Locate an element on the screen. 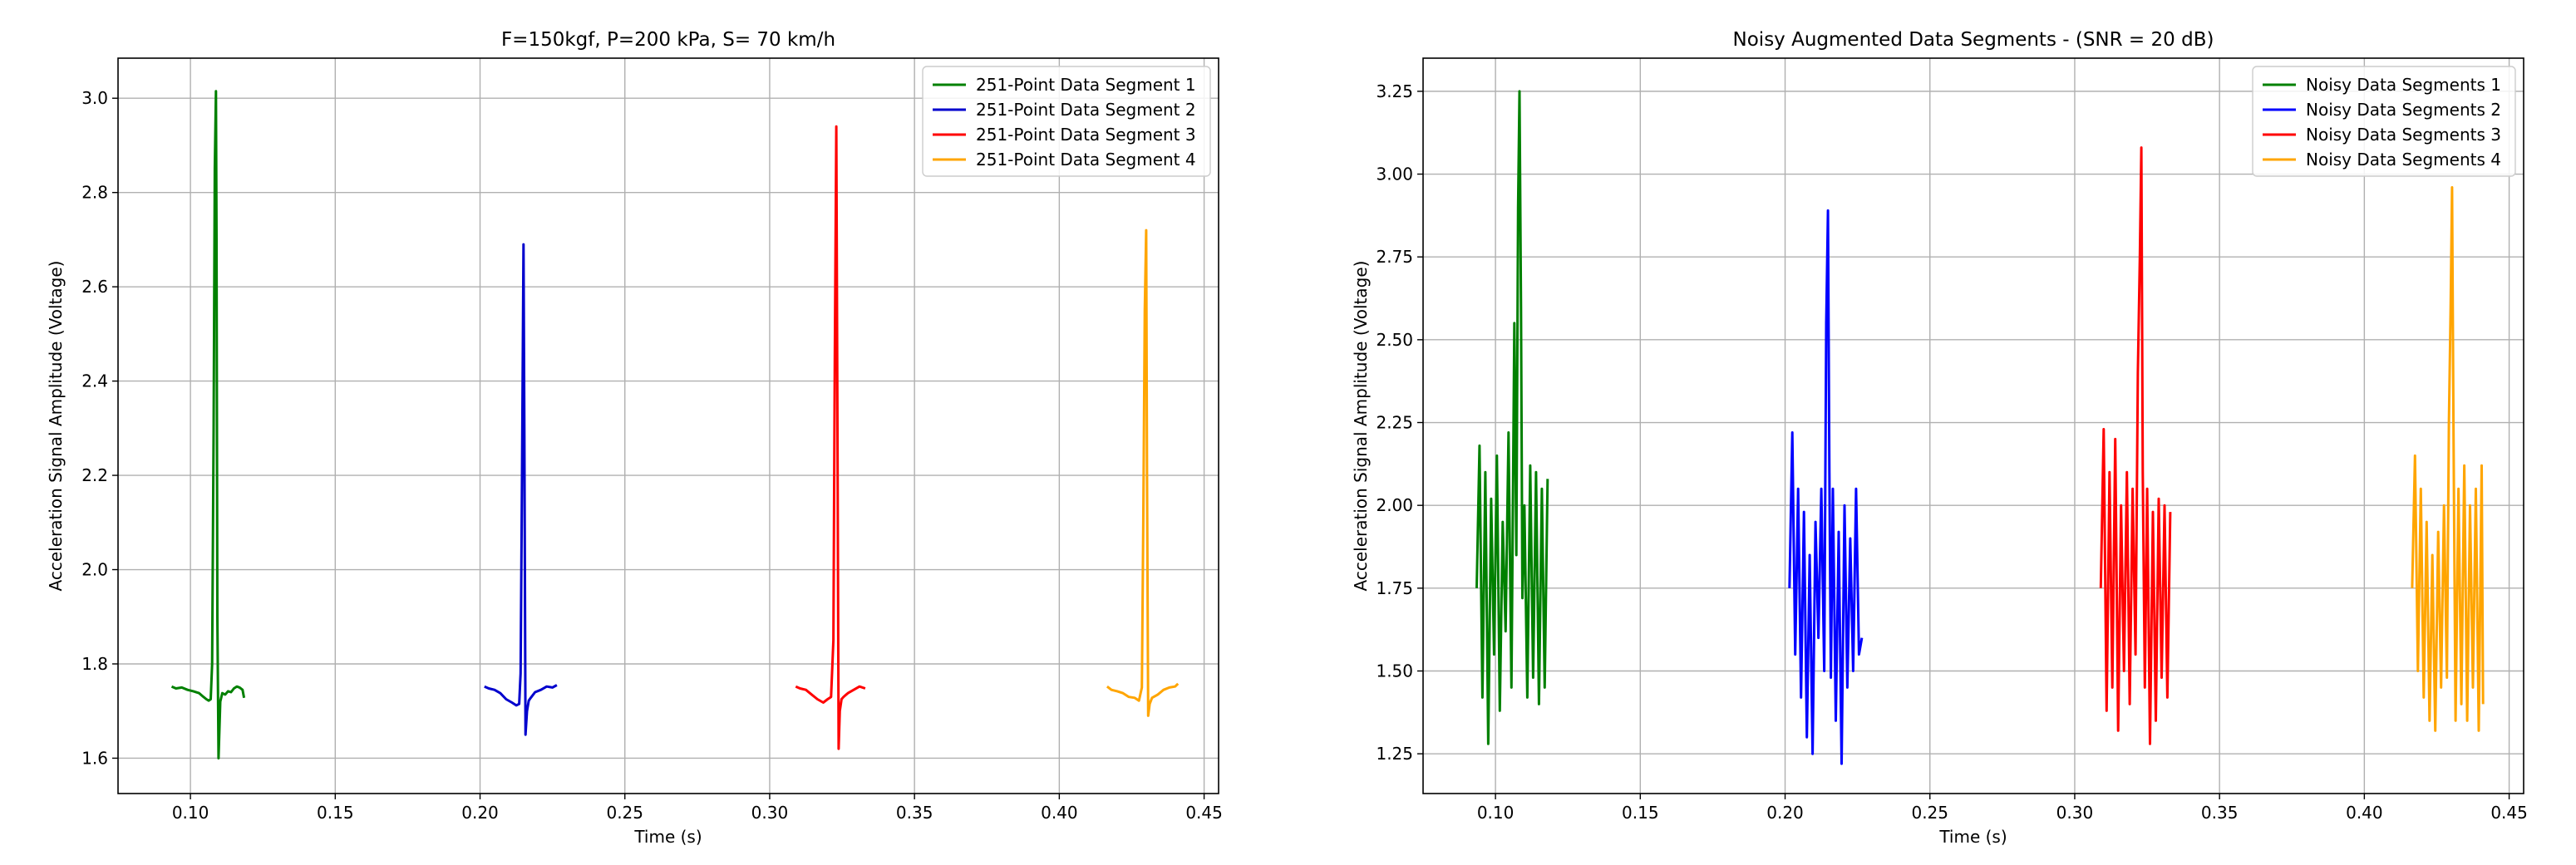 The height and width of the screenshot is (865, 2576). right-legend-label-2: Noisy Data Segments 2 is located at coordinates (2403, 110).